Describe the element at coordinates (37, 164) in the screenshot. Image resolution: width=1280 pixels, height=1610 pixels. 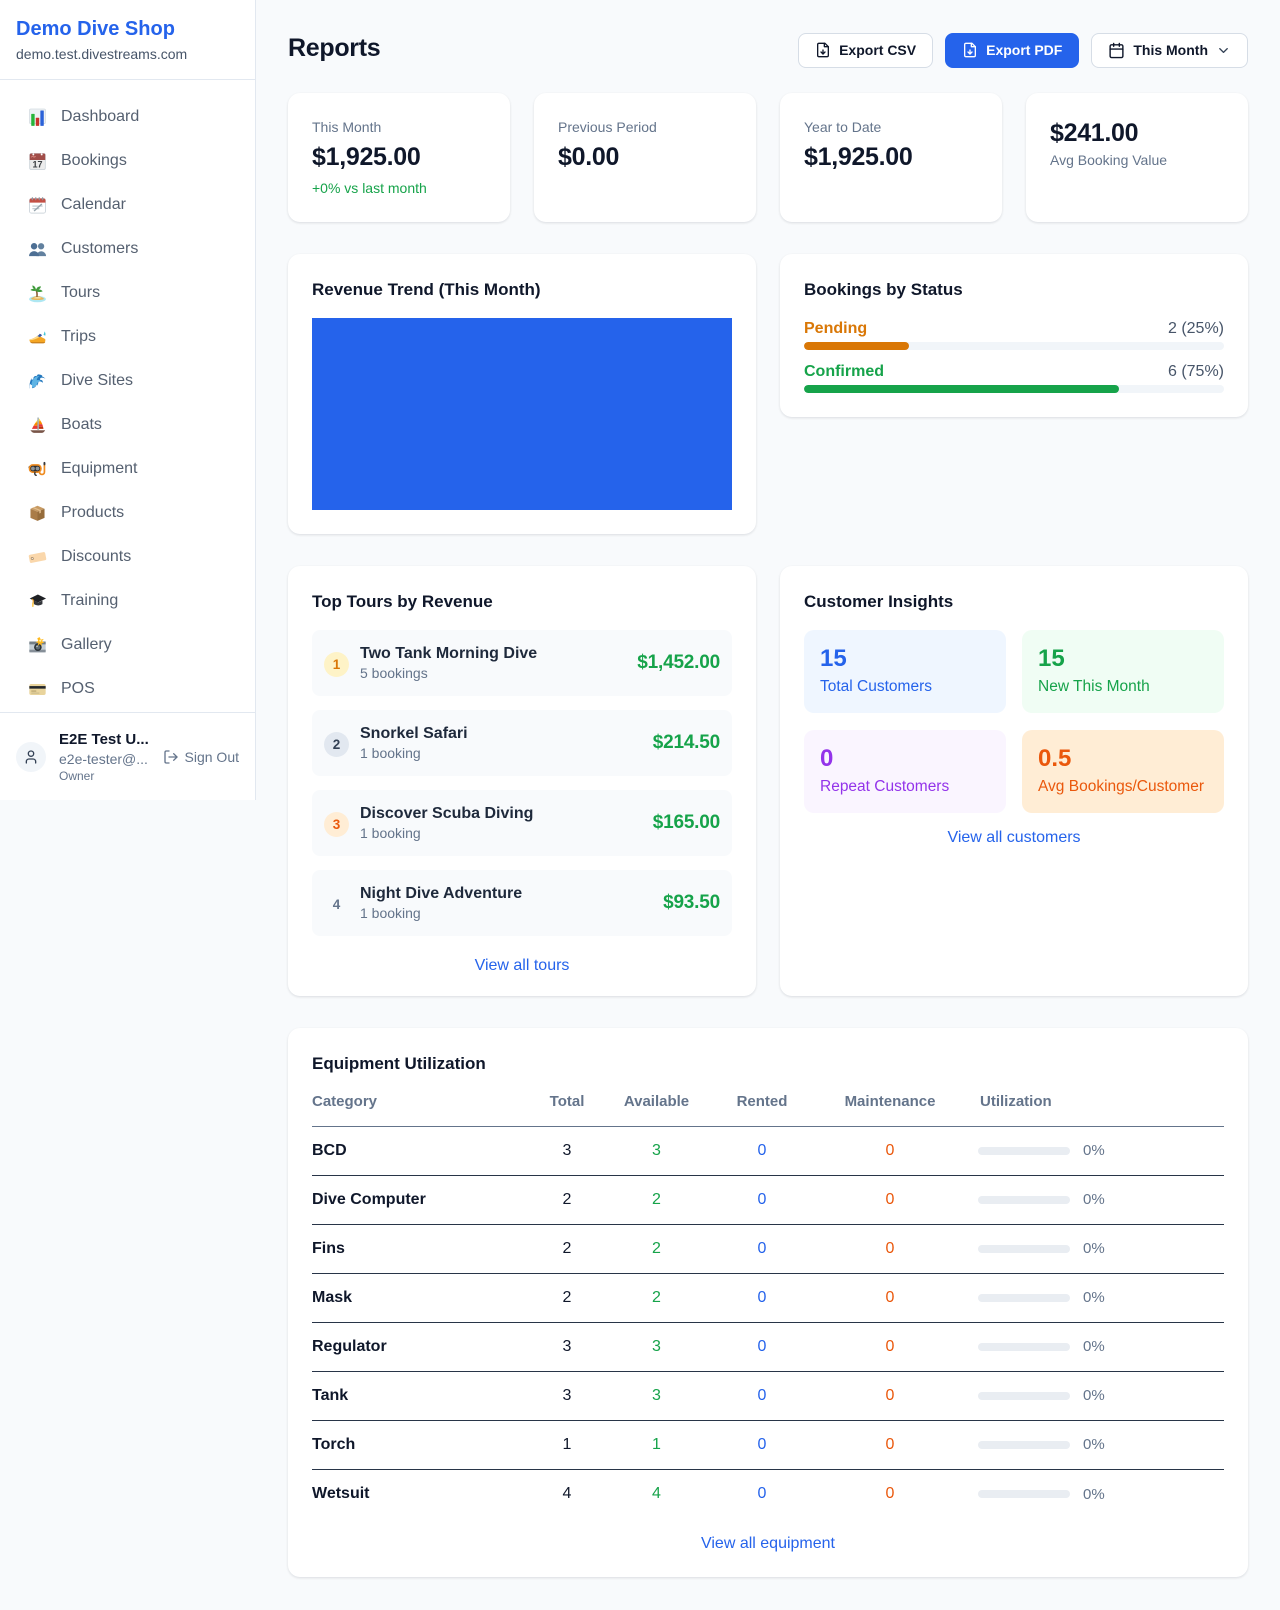
I see `svg-text: 17` at that location.